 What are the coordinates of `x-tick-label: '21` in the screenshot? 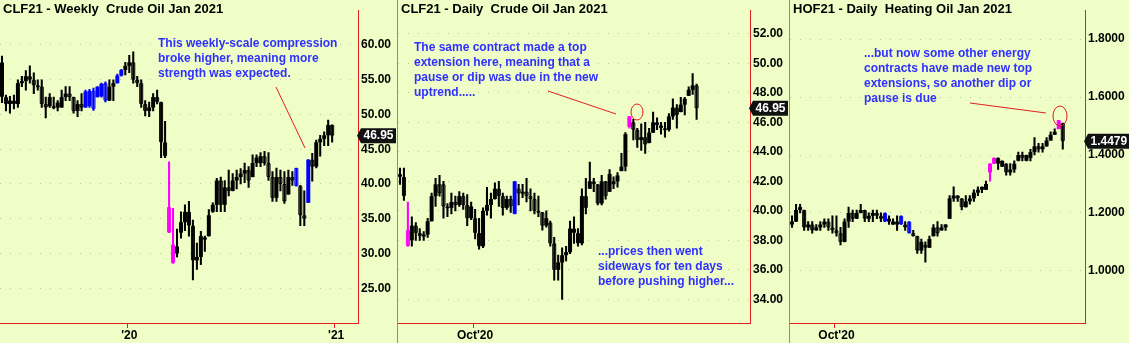 It's located at (336, 334).